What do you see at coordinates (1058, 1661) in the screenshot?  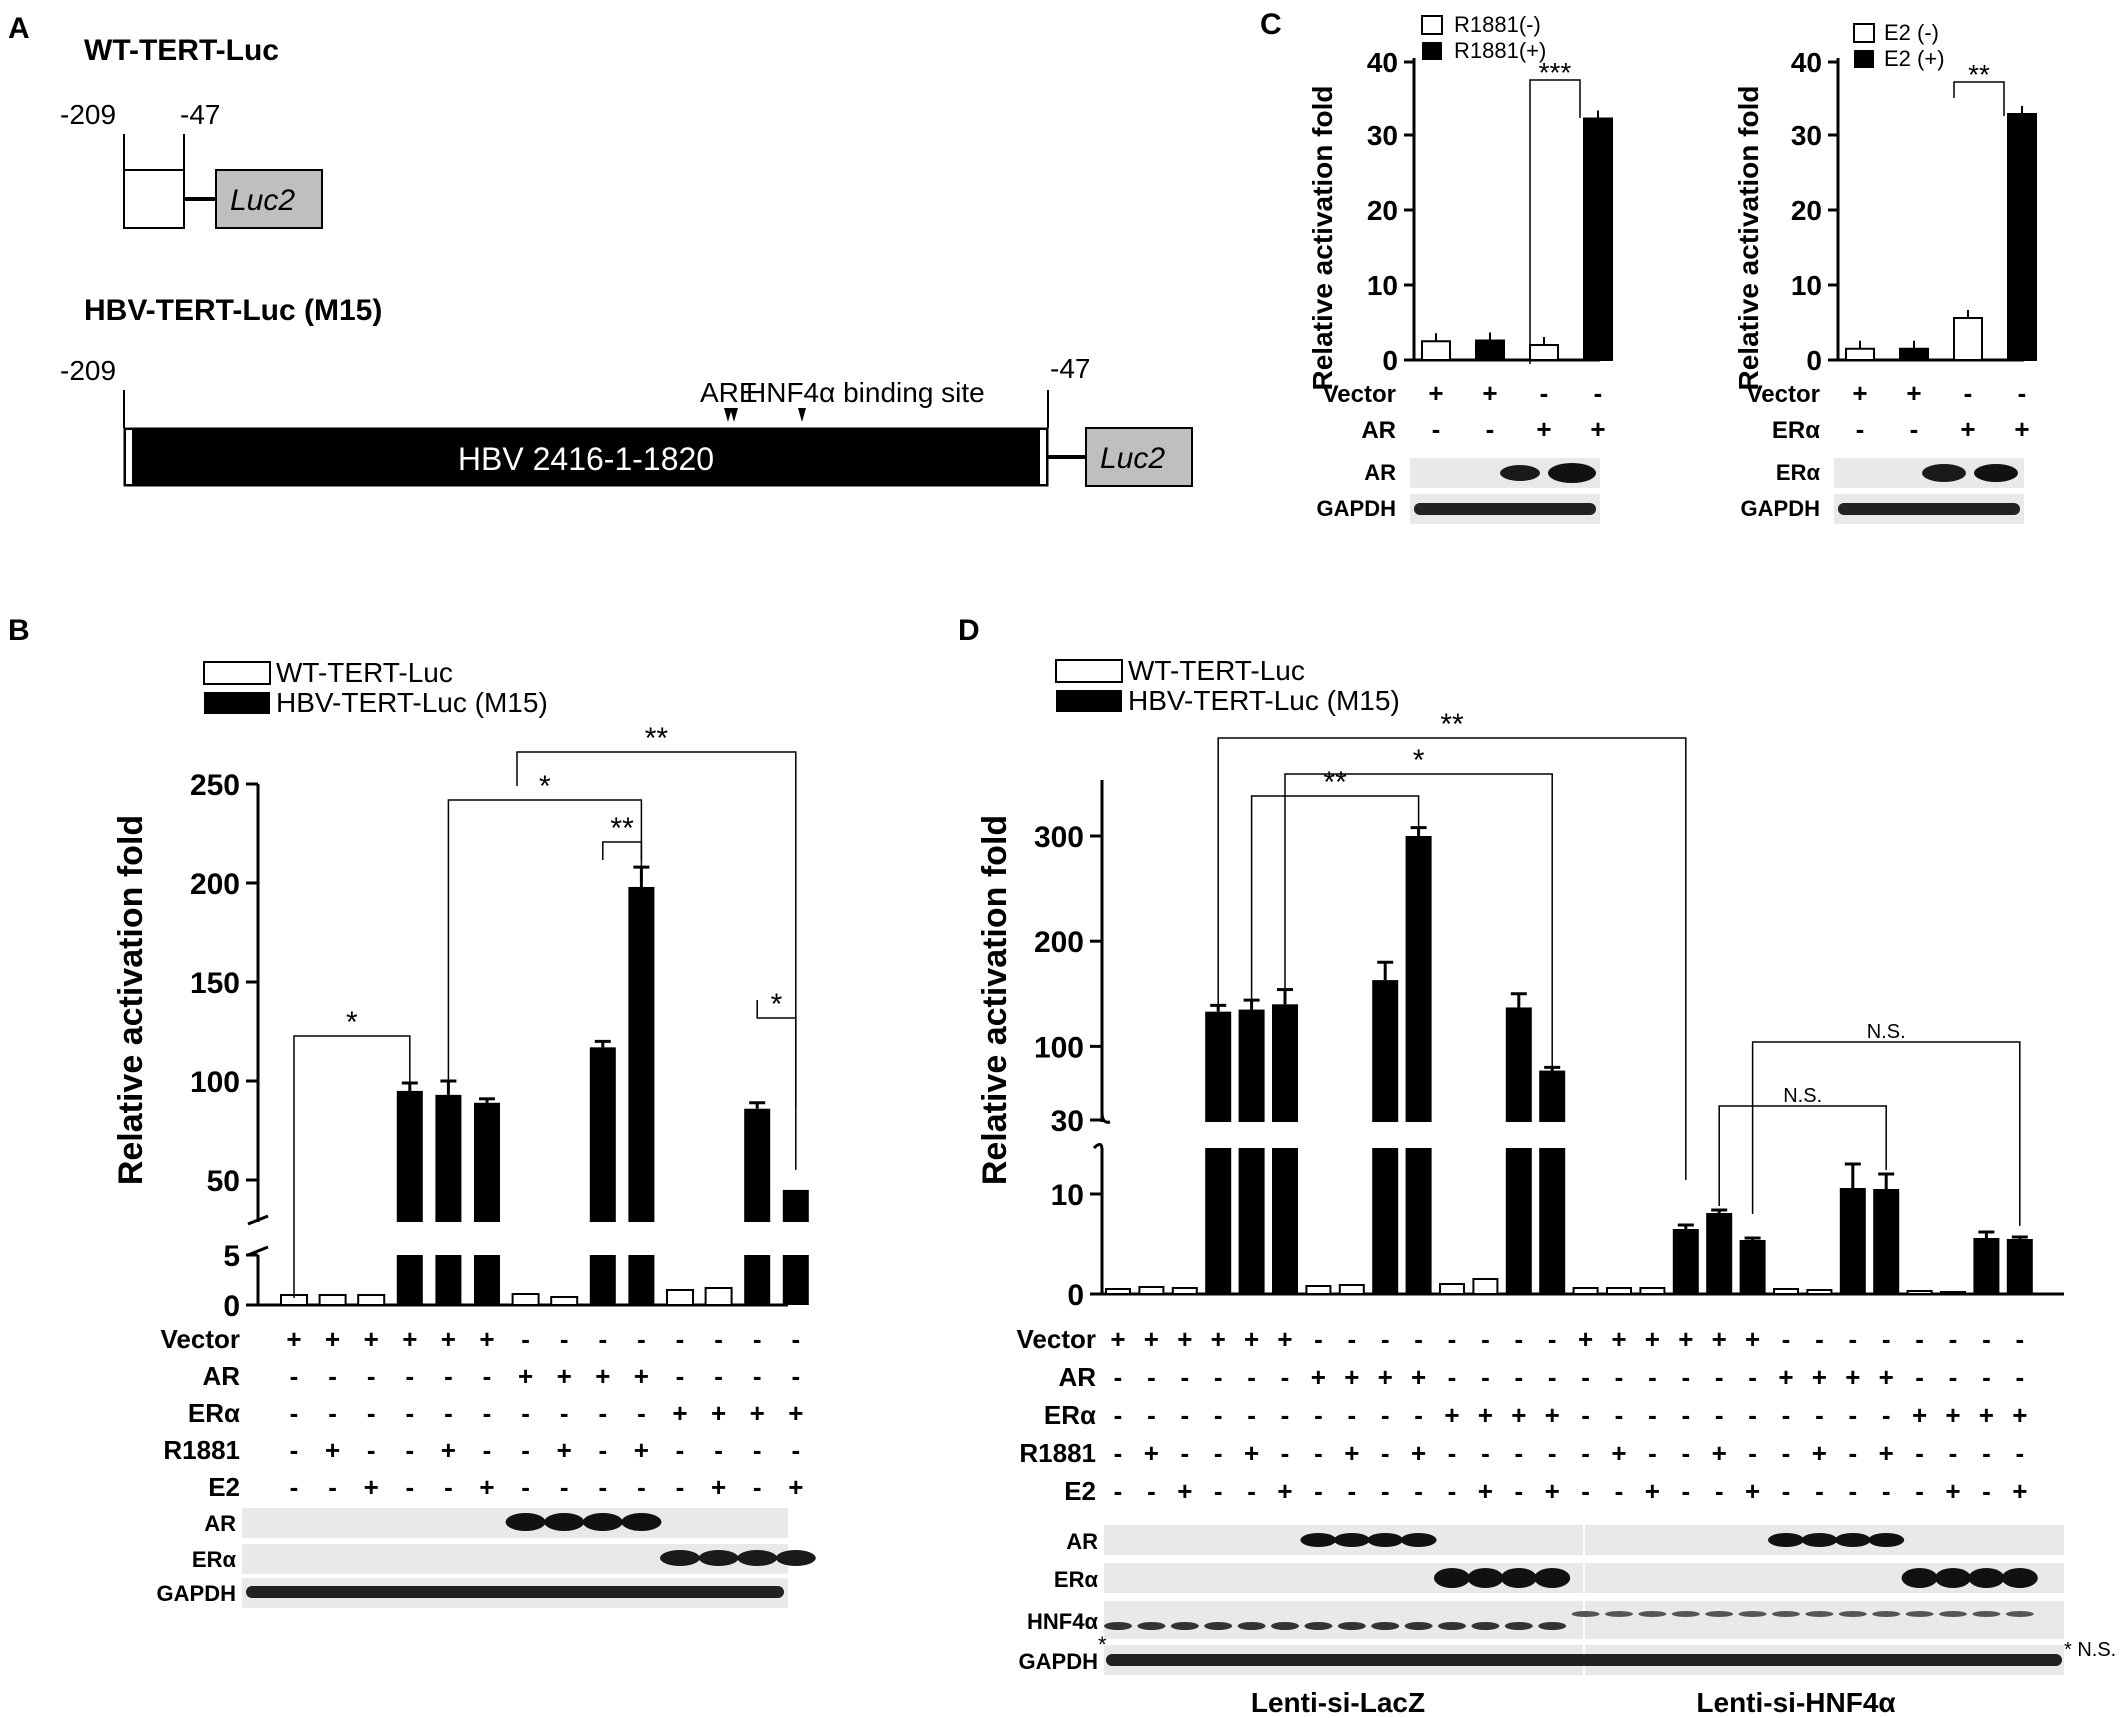 I see `blot-label: GAPDH` at bounding box center [1058, 1661].